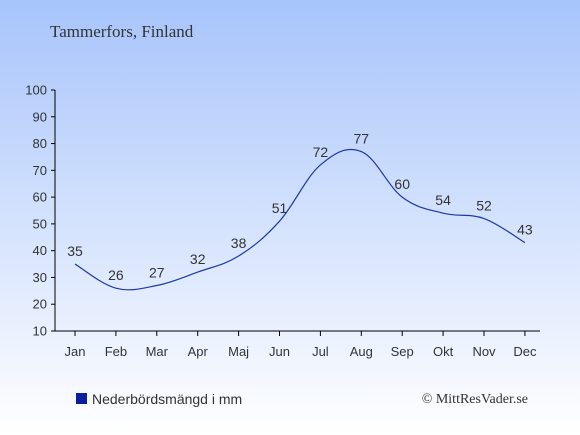  I want to click on y-tick-label: 50, so click(40, 223).